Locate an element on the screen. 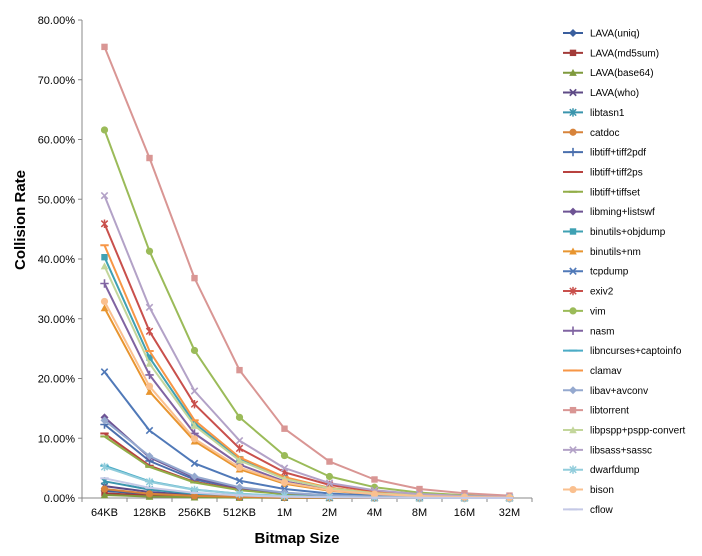 Image resolution: width=702 pixels, height=556 pixels. legend-item: libtasn1 is located at coordinates (594, 113).